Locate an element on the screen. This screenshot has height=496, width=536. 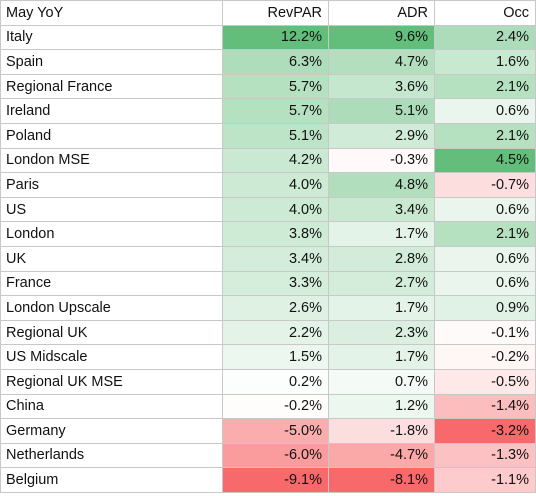
data-row: Italy 12.2% 9.6% 2.4% is located at coordinates (268, 37).